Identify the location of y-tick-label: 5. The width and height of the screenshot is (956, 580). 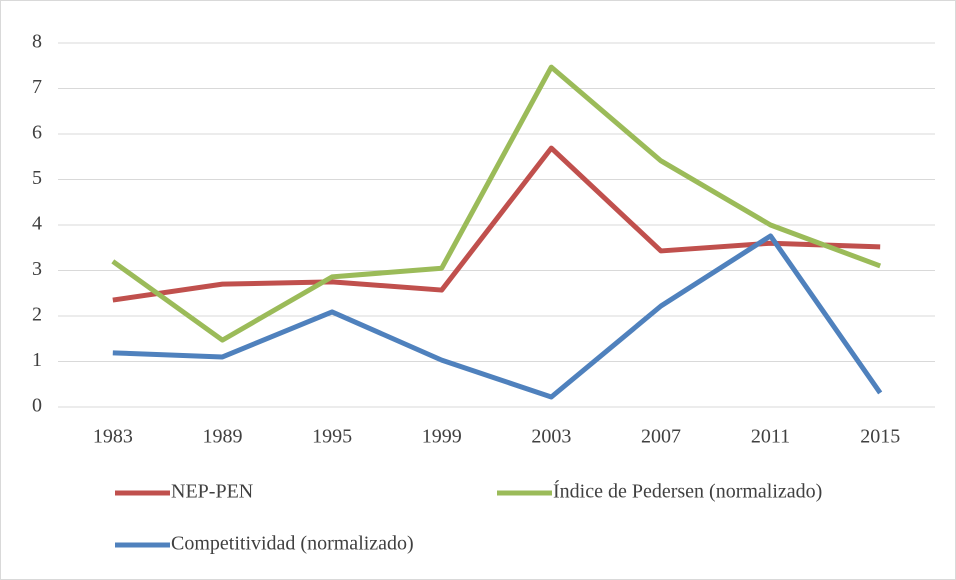
(37, 178).